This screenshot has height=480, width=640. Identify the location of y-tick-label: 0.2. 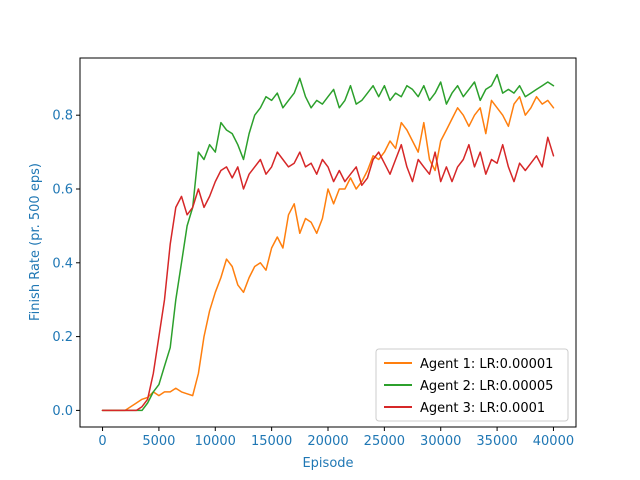
(62, 337).